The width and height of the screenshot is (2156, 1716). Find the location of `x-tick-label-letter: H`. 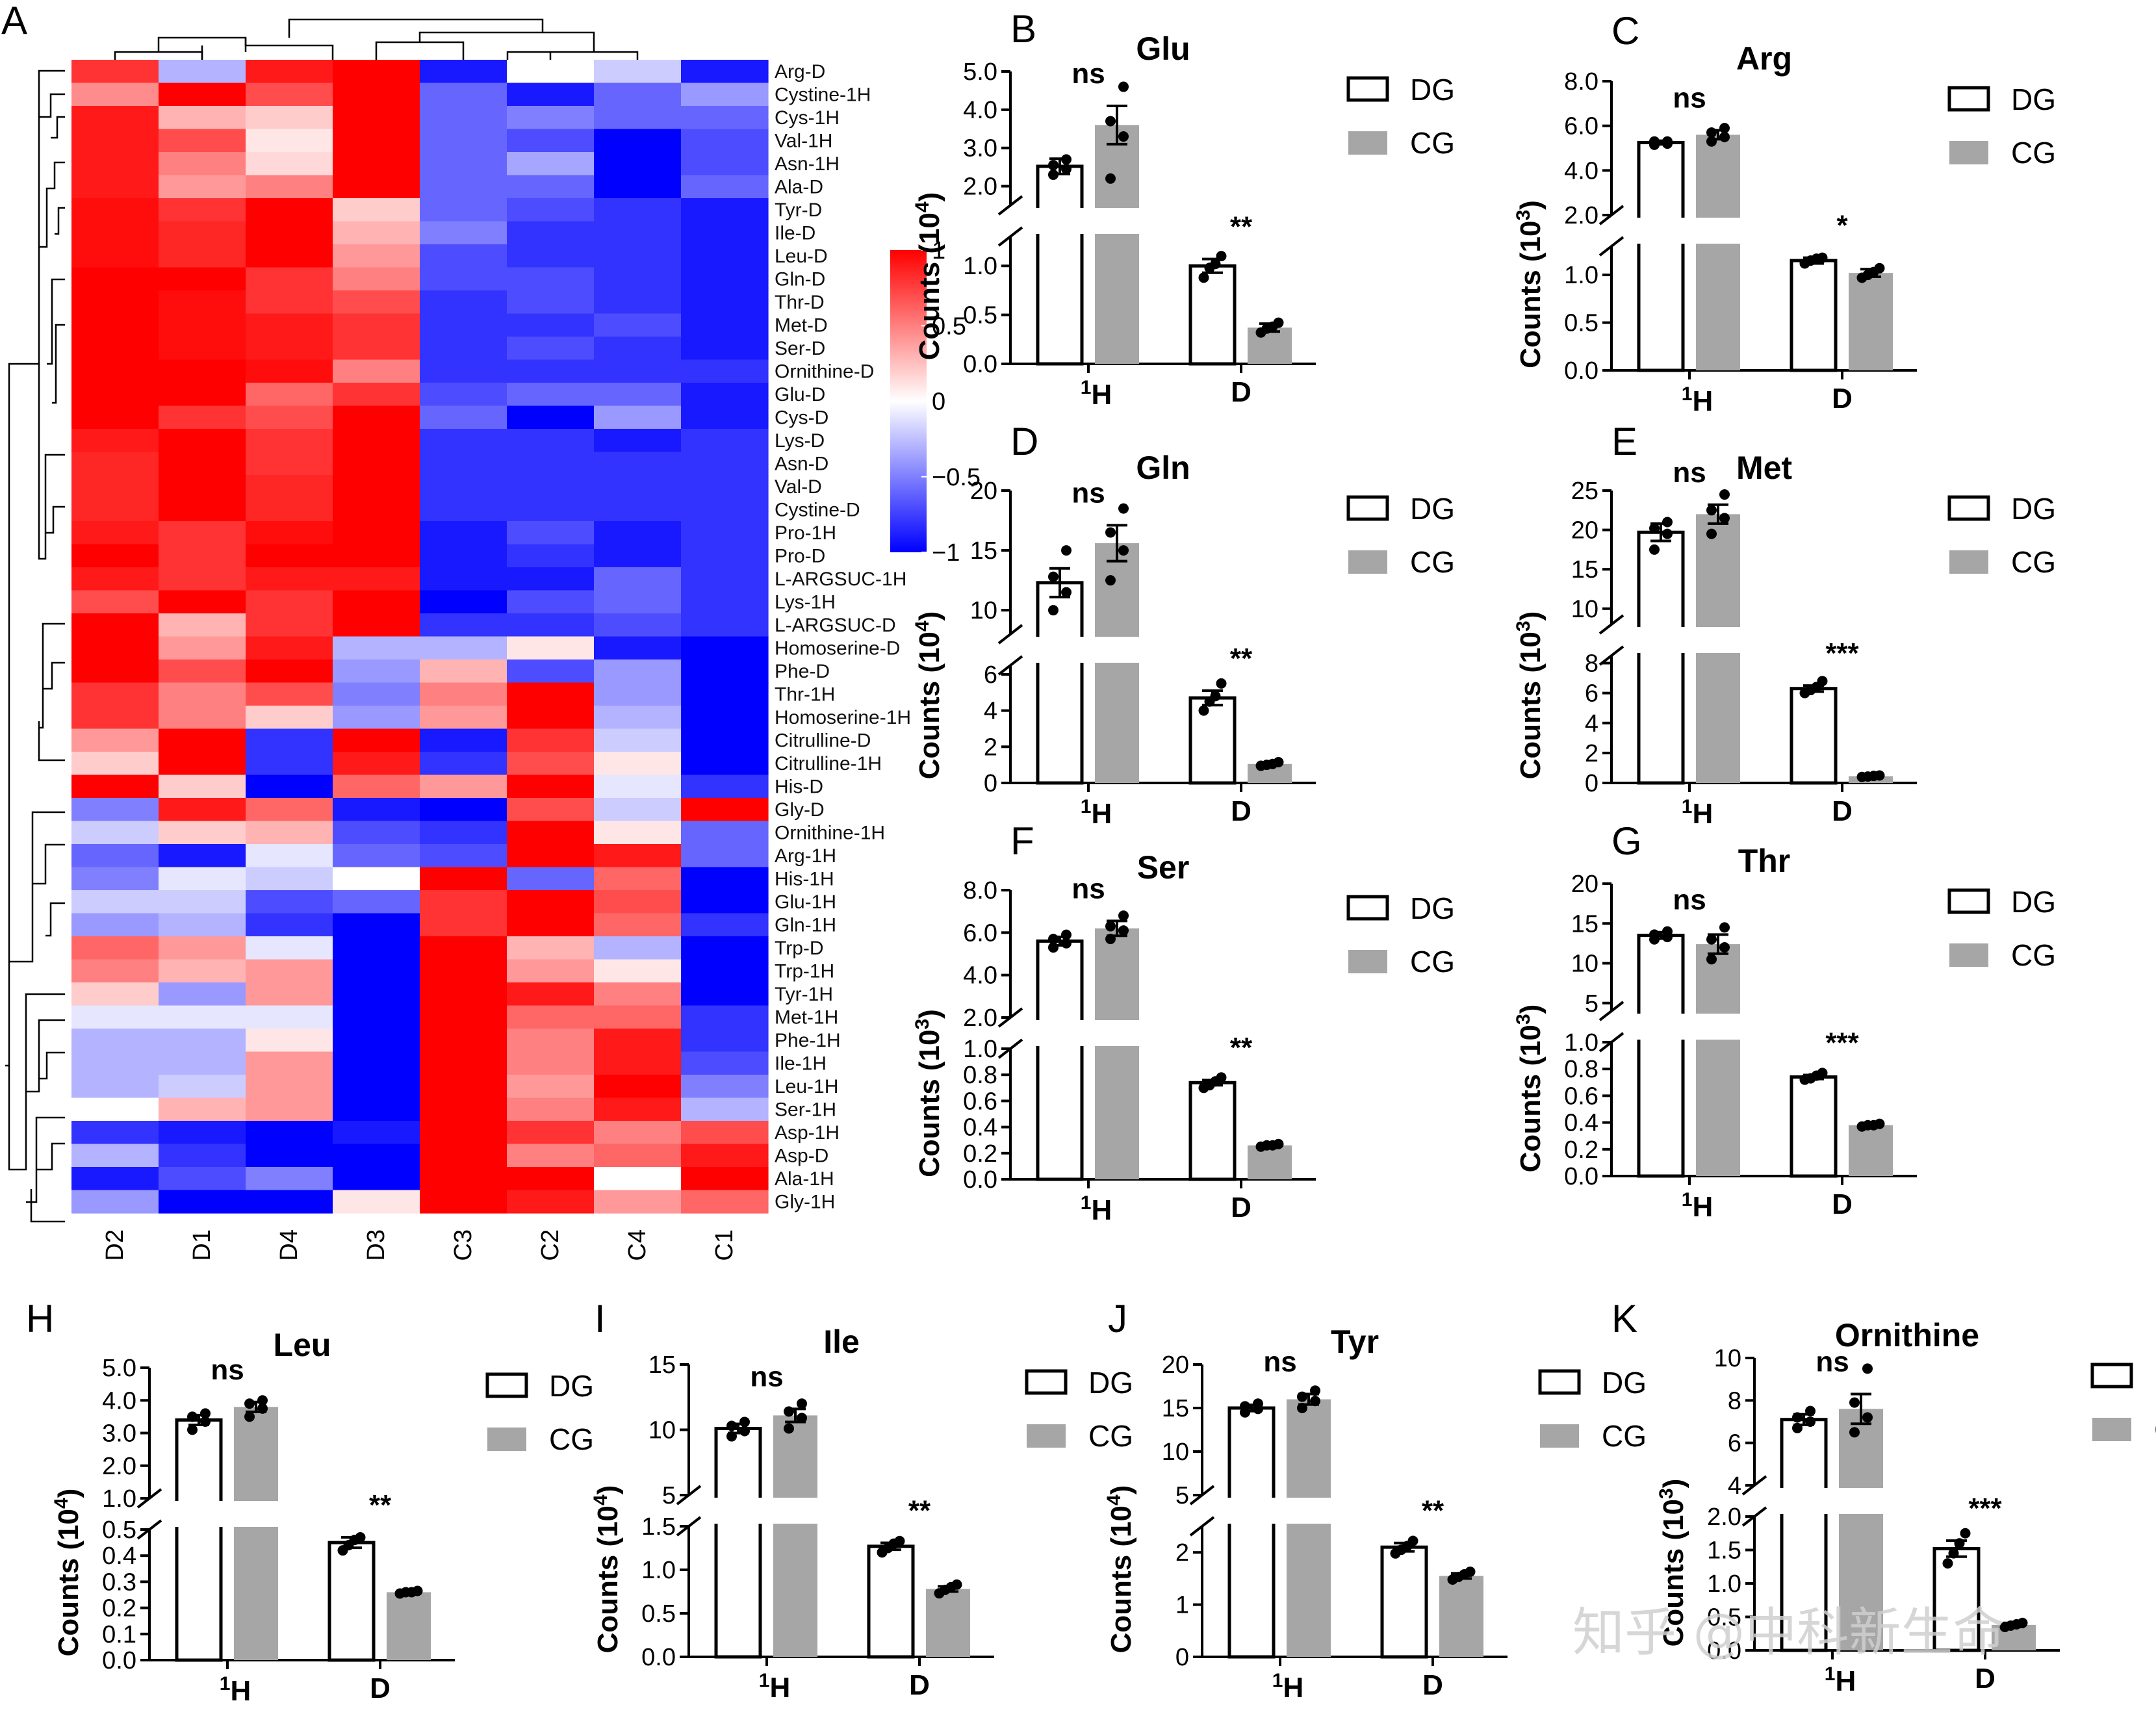

x-tick-label-letter: H is located at coordinates (779, 1688).